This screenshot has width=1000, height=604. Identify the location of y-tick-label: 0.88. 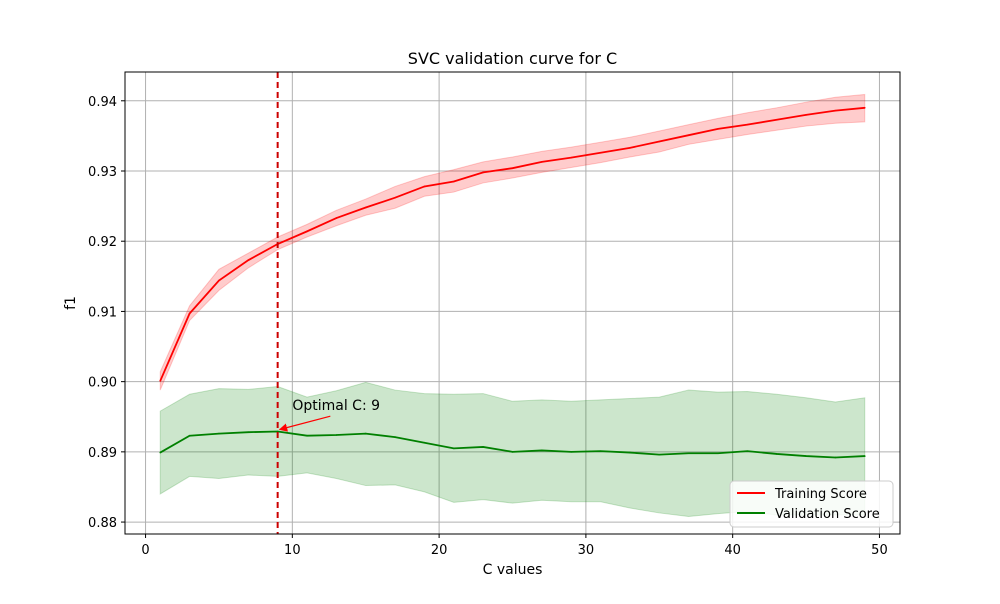
(102, 523).